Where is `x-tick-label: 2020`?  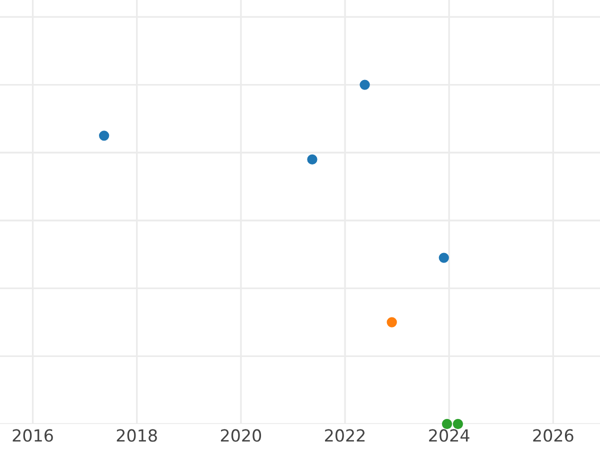
x-tick-label: 2020 is located at coordinates (241, 435).